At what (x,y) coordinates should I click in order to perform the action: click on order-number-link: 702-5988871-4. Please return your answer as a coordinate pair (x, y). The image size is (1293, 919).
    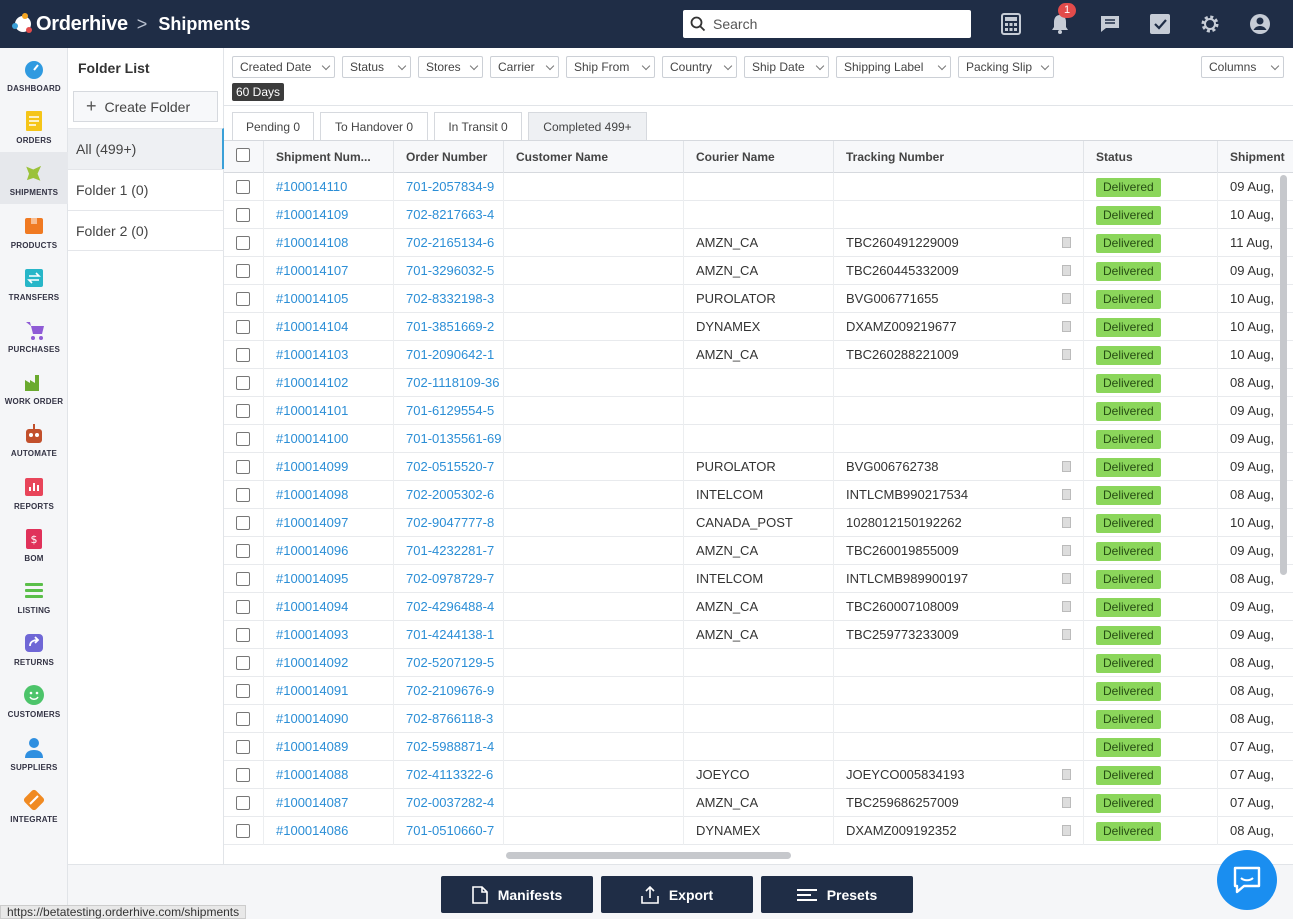
    Looking at the image, I should click on (450, 746).